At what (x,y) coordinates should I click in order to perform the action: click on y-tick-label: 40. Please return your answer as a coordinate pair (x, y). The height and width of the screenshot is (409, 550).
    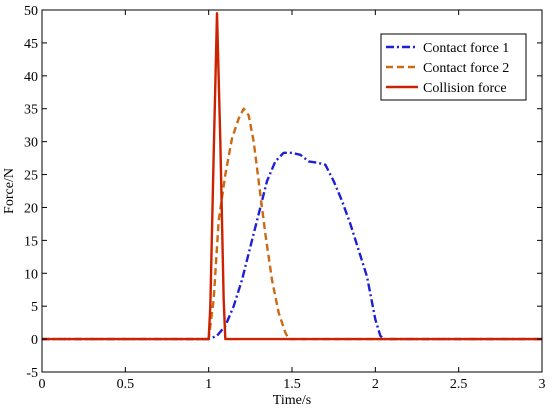
    Looking at the image, I should click on (31, 77).